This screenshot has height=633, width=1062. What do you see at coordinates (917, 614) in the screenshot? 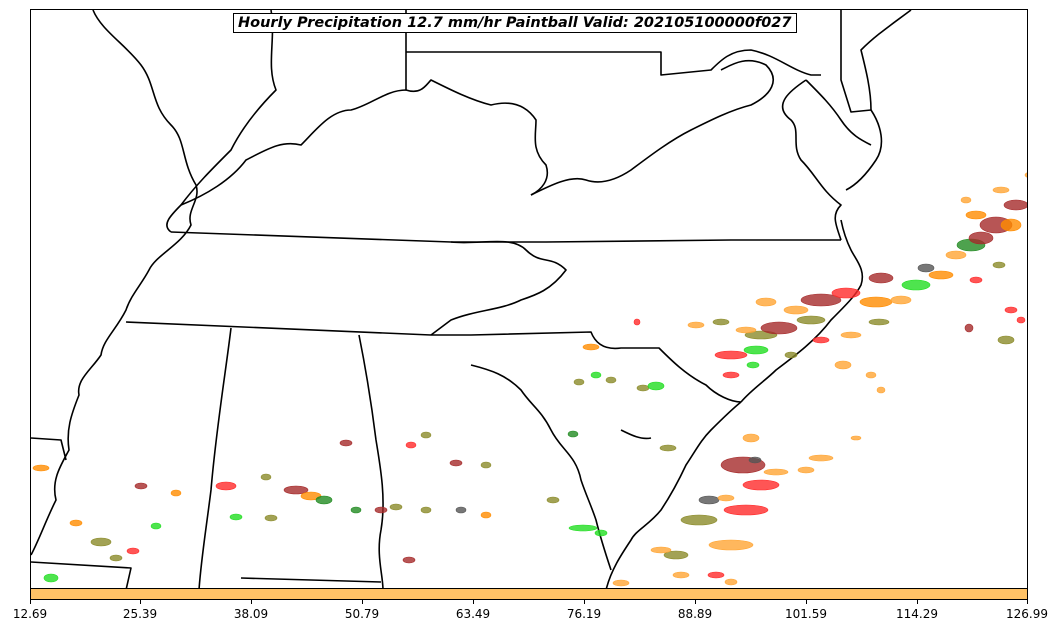
I see `colorbar-tick-label: 114.29` at bounding box center [917, 614].